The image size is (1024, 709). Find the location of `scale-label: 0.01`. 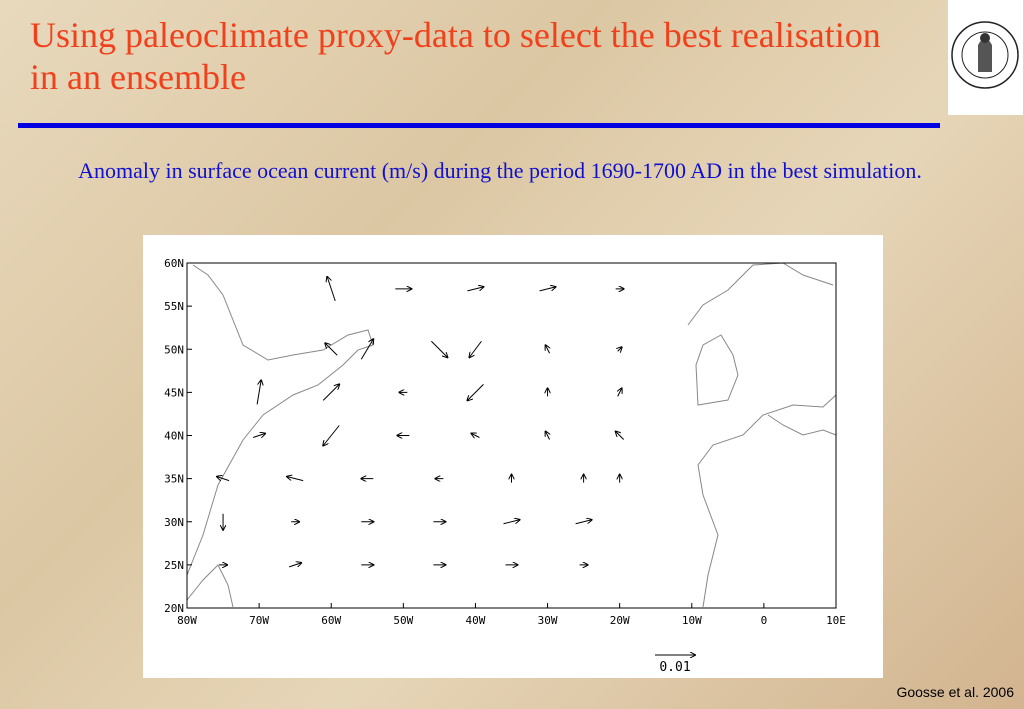

scale-label: 0.01 is located at coordinates (674, 667).